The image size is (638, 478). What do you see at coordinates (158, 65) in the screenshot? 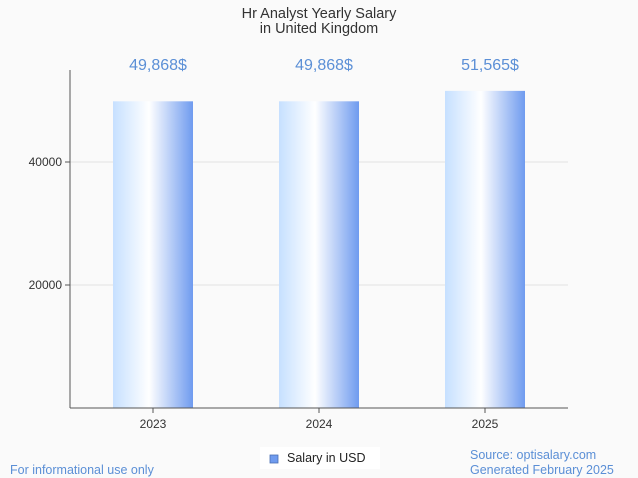
I see `data-label-2023: 49,868$` at bounding box center [158, 65].